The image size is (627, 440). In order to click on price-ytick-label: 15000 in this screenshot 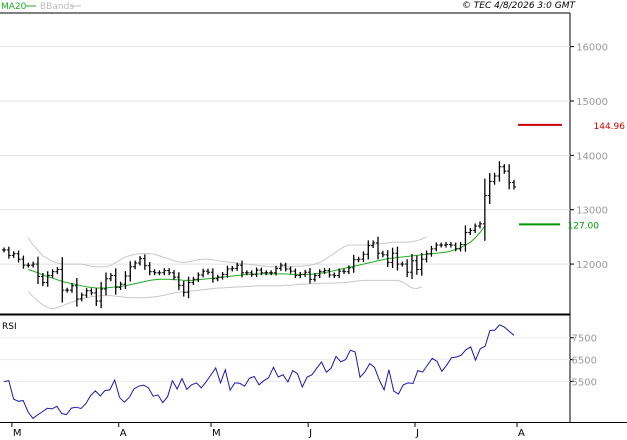, I will do `click(592, 102)`.